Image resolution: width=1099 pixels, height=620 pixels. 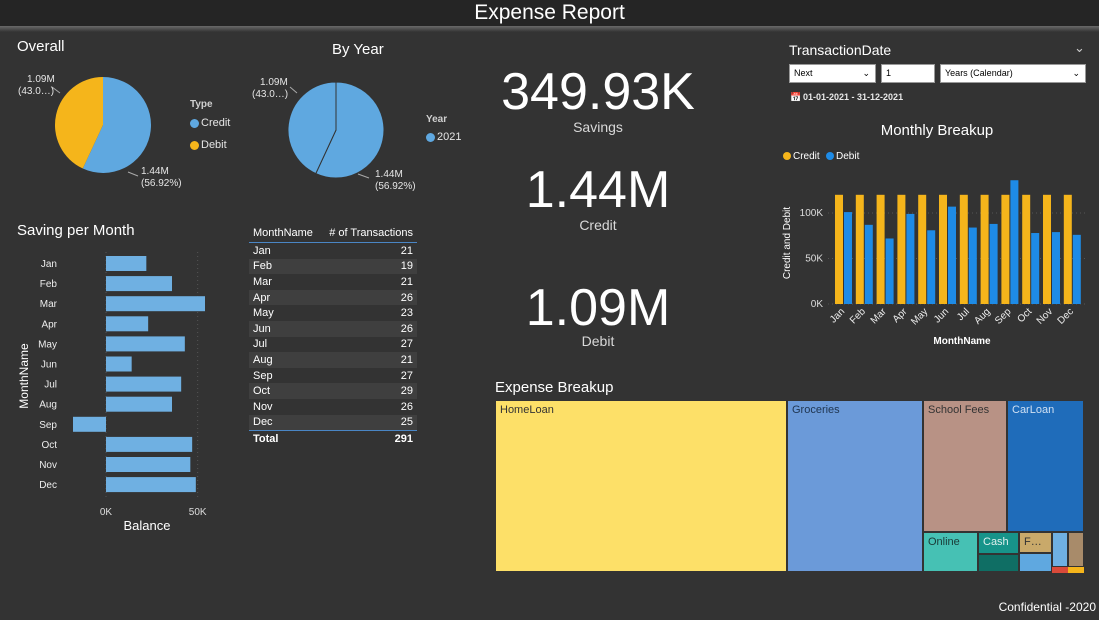 I want to click on treemap-label-cash: Cash, so click(x=996, y=542).